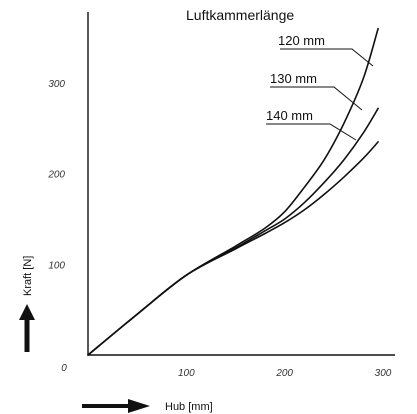  I want to click on y-tick-labels: 100 200 300, so click(56, 175).